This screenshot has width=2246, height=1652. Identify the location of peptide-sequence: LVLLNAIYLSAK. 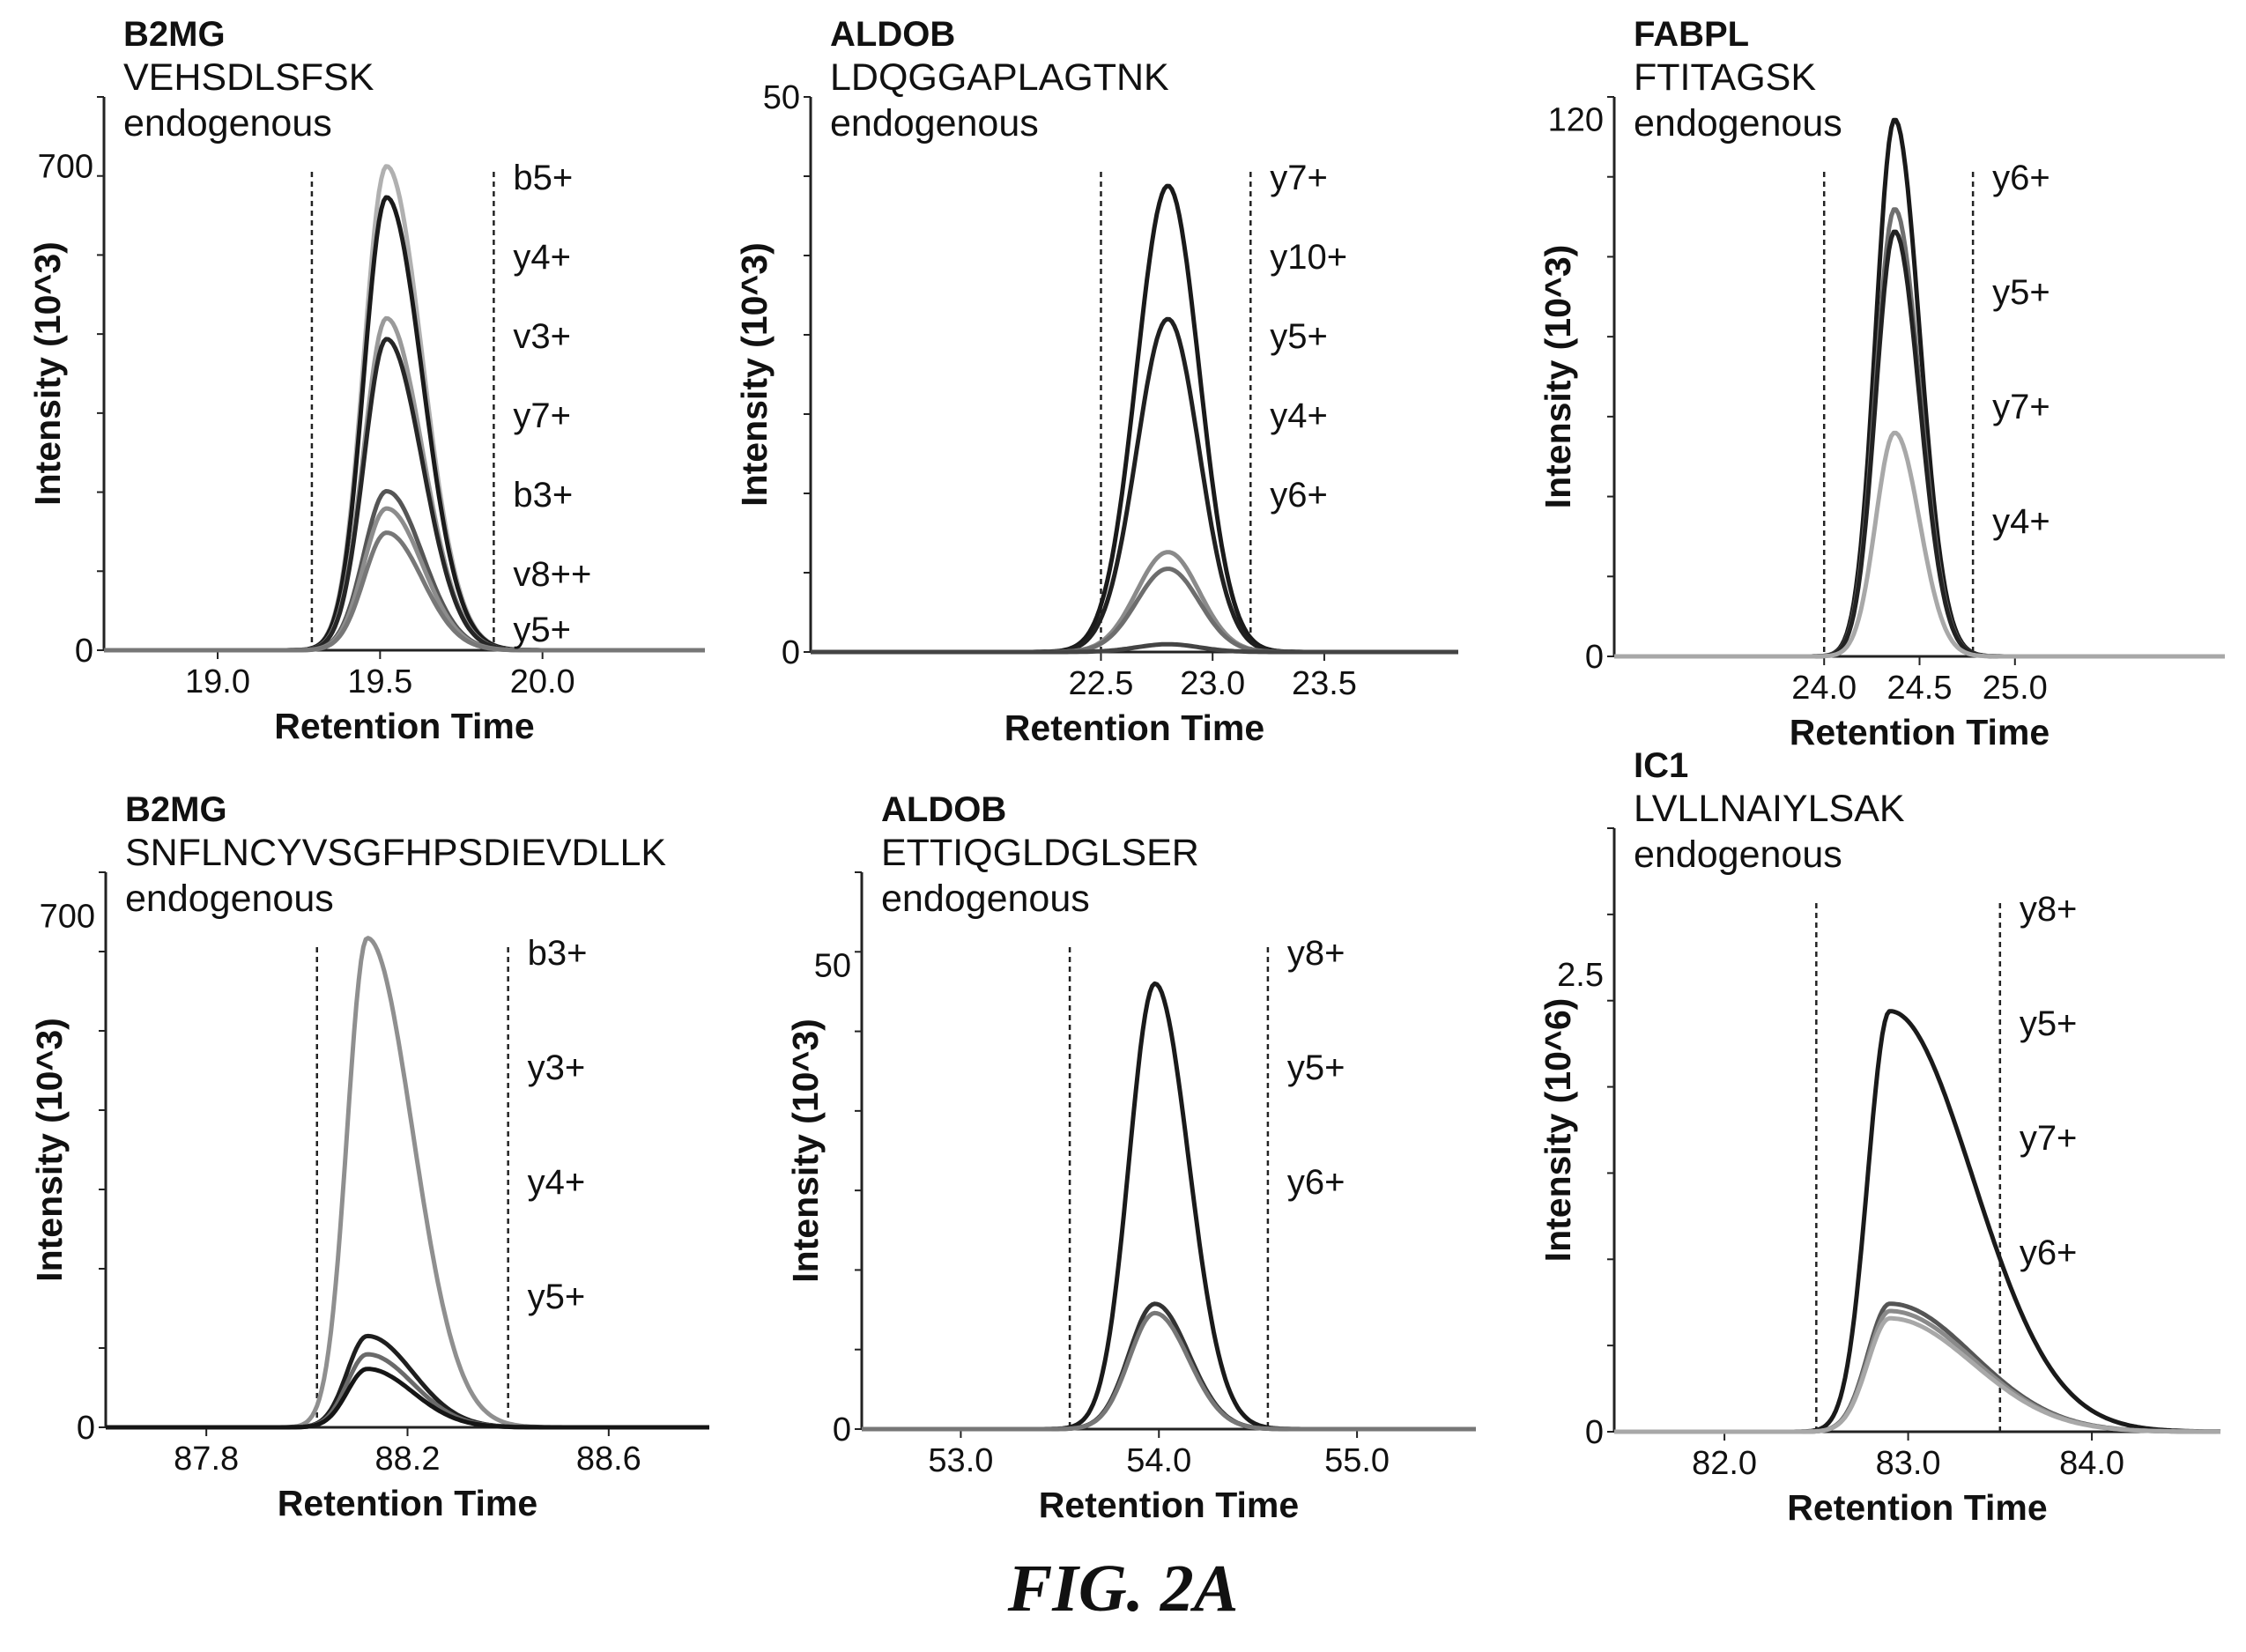
(1769, 809).